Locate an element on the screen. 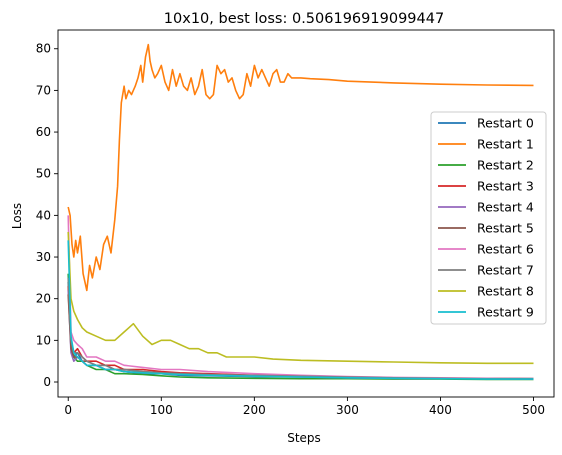 The image size is (562, 455). y-tick-label: 10 is located at coordinates (43, 340).